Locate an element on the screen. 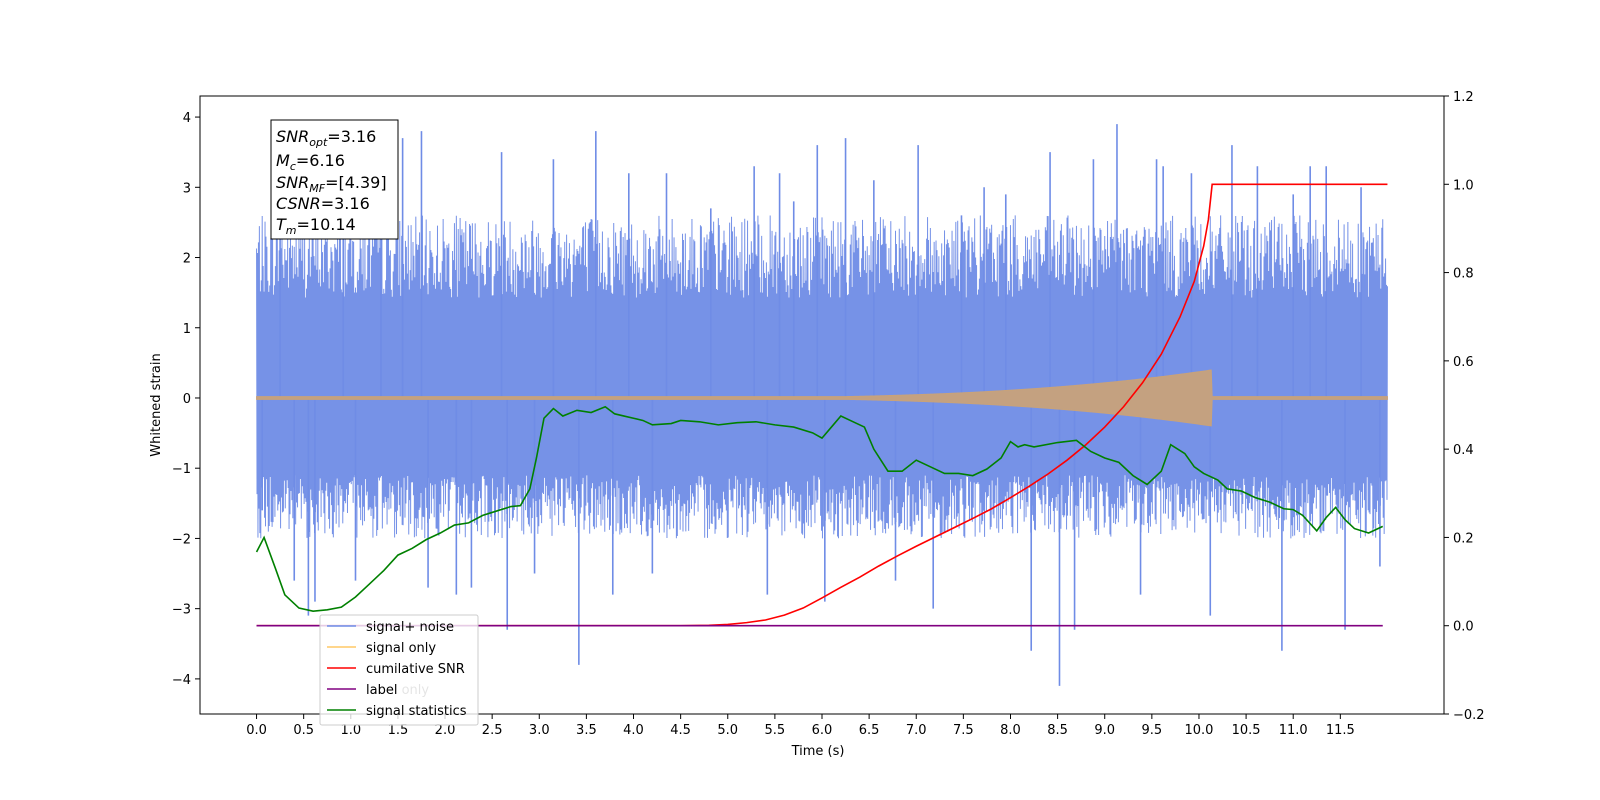 Image resolution: width=1600 pixels, height=800 pixels. legend-frame is located at coordinates (399, 670).